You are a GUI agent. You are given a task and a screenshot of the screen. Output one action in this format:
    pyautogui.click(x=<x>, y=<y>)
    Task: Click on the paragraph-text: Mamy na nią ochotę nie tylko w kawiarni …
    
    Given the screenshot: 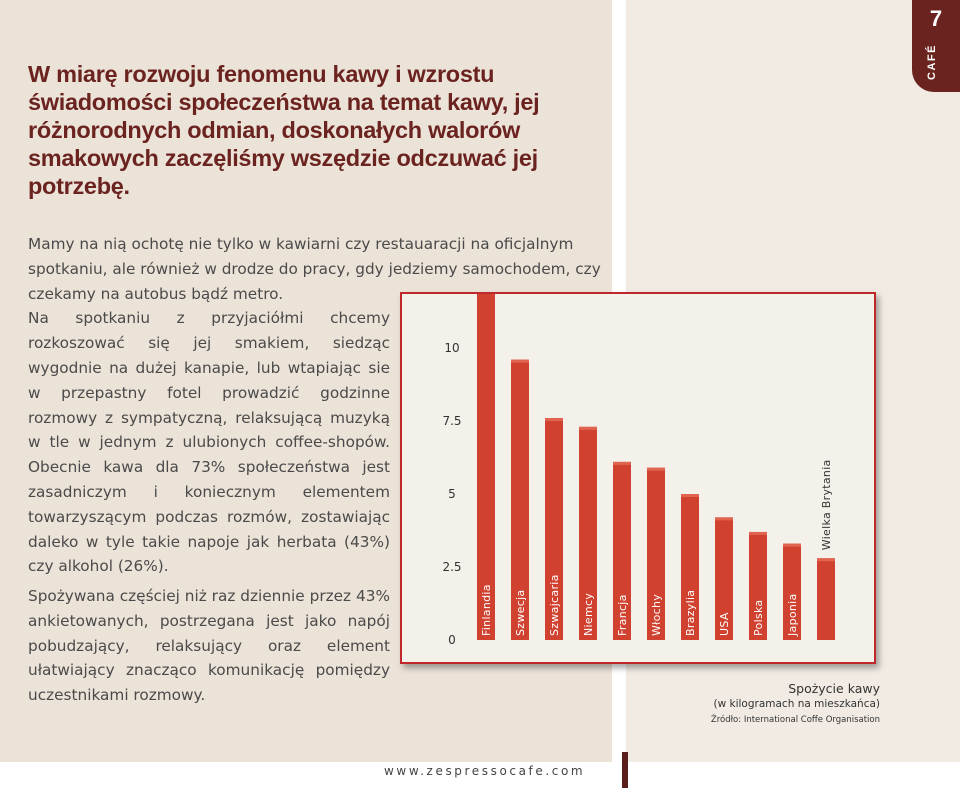 What is the action you would take?
    pyautogui.click(x=314, y=269)
    